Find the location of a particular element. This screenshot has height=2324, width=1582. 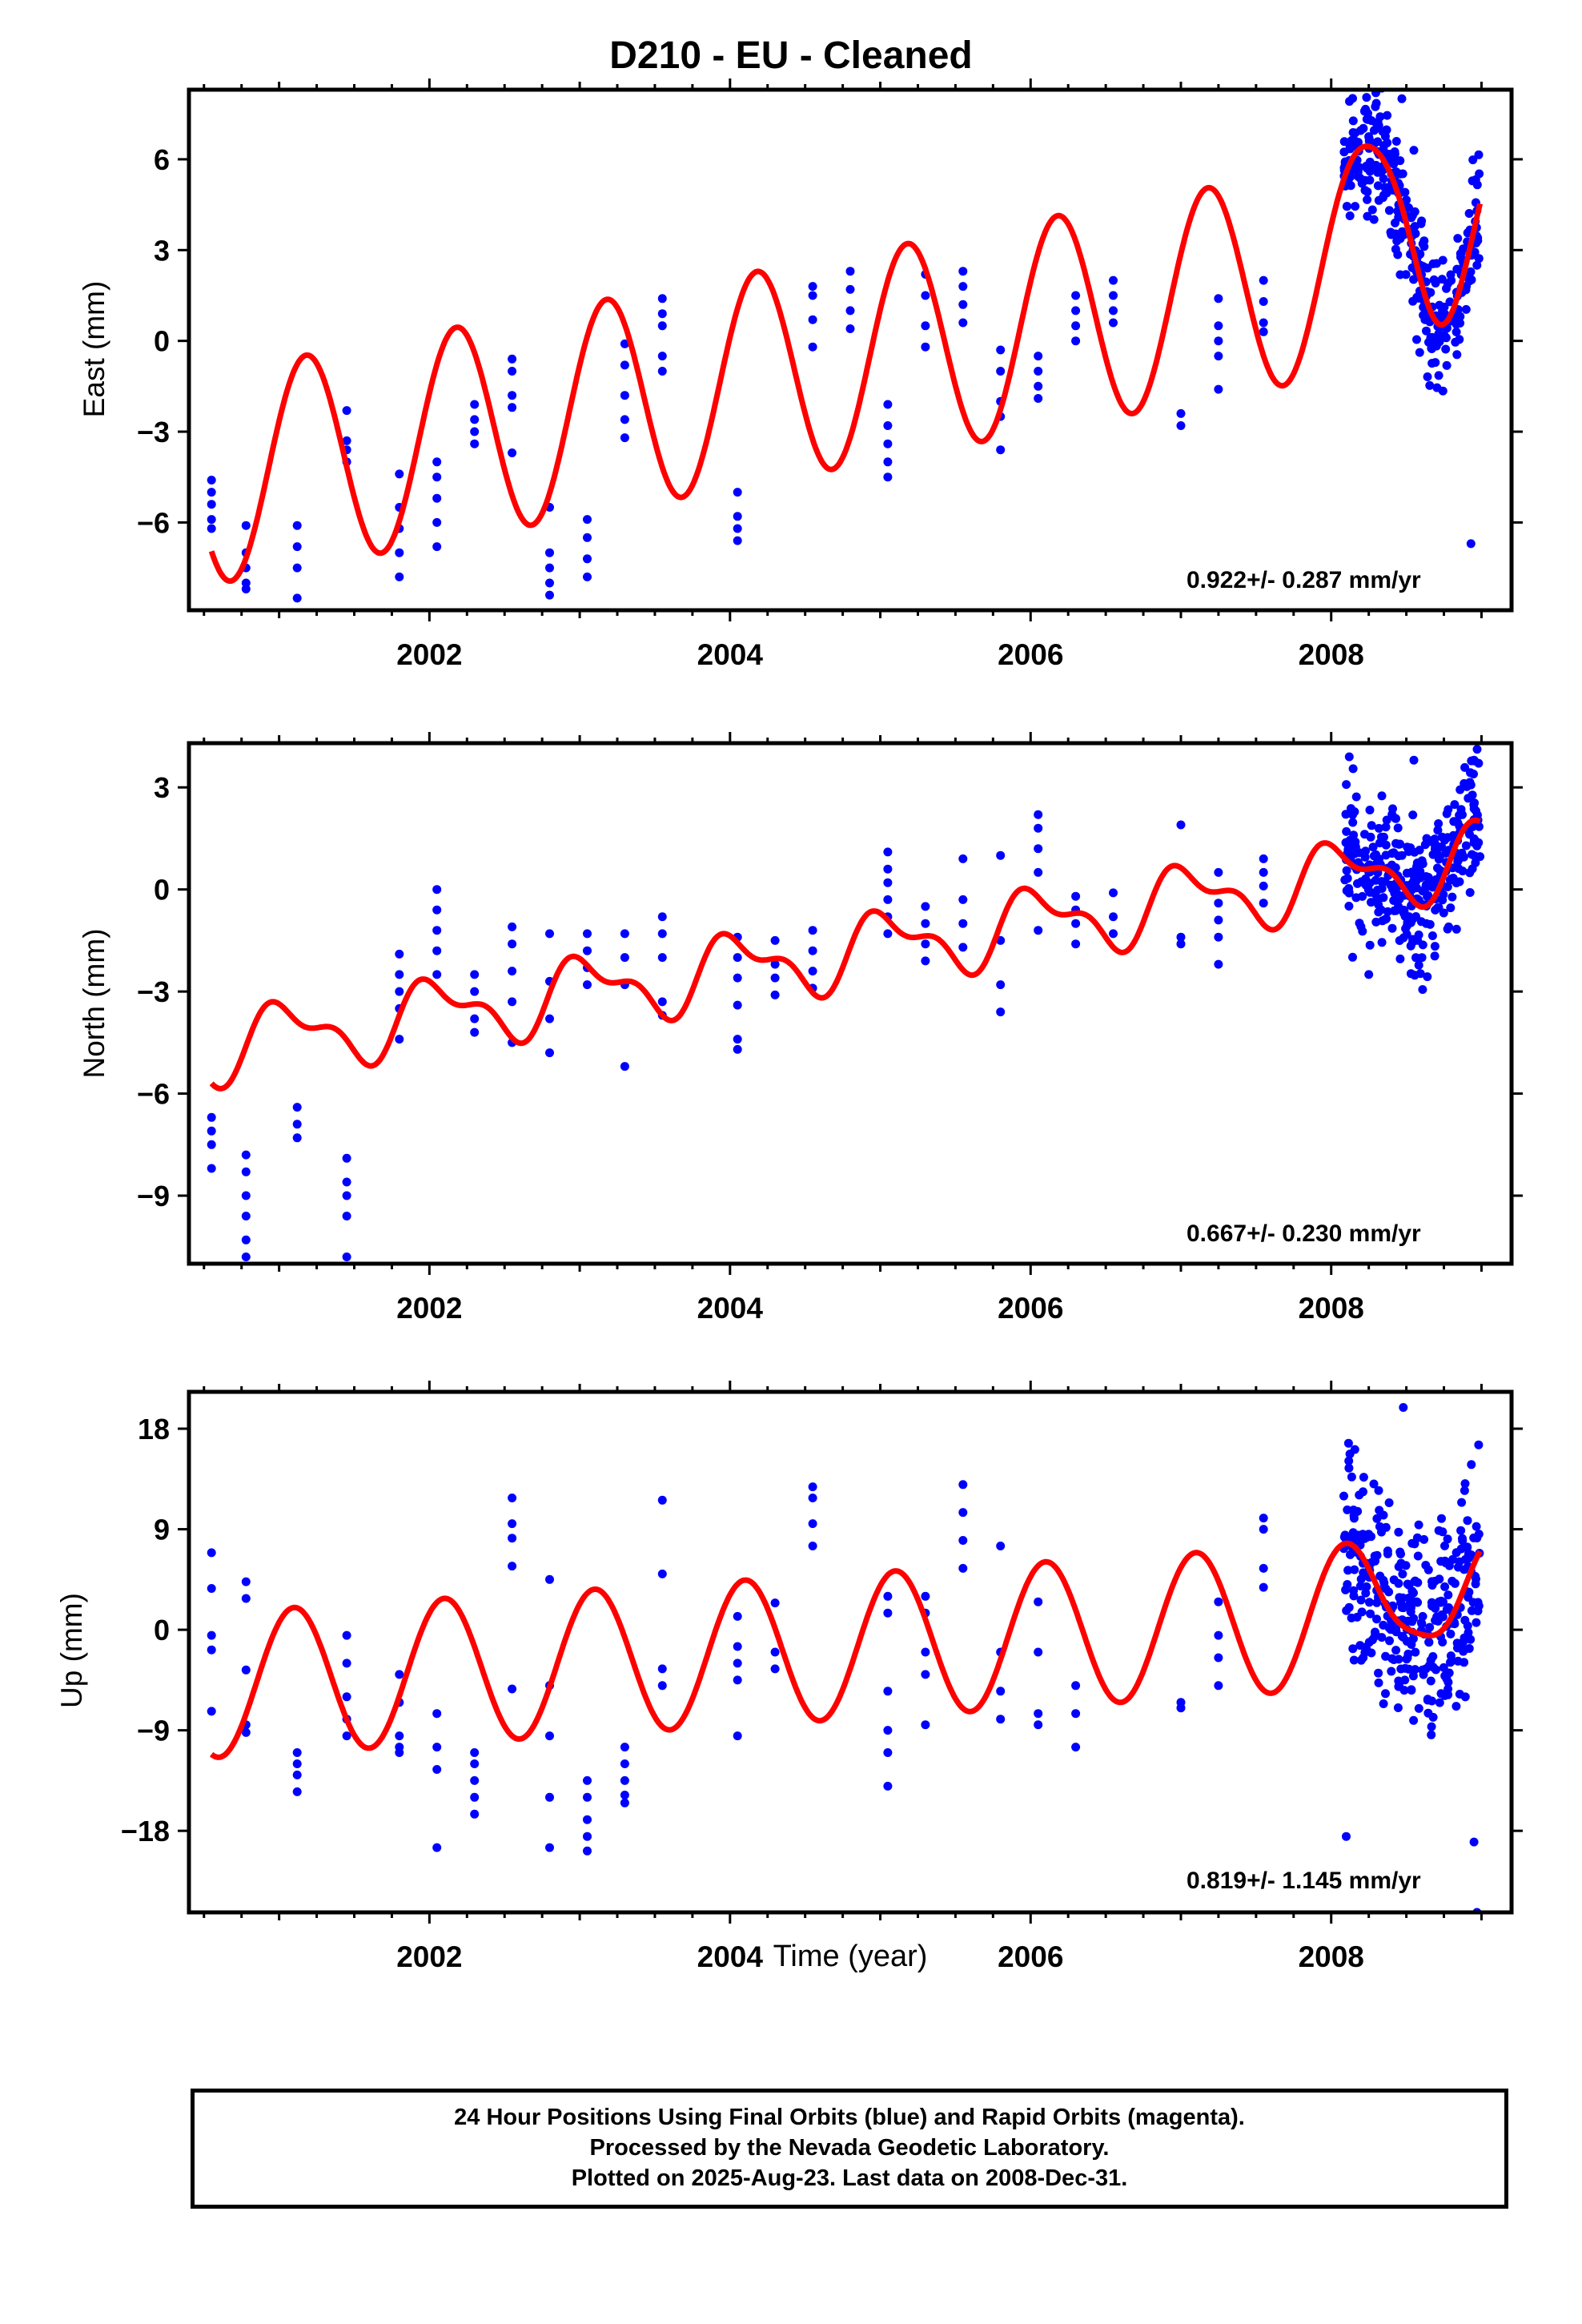

east-axis-label: East (mm) is located at coordinates (94, 349).